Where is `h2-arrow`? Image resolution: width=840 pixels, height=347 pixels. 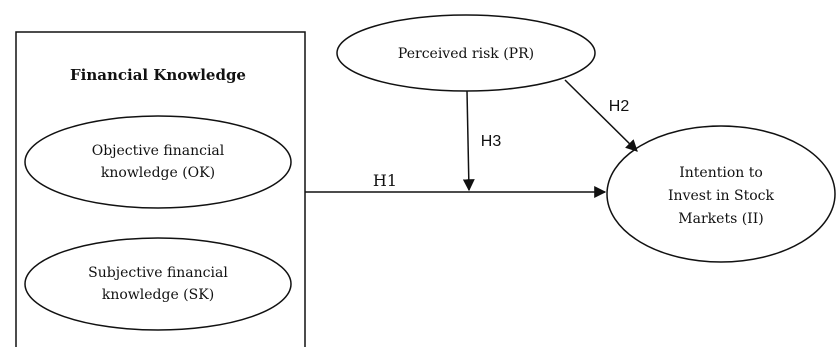
h2-arrow is located at coordinates (601, 115).